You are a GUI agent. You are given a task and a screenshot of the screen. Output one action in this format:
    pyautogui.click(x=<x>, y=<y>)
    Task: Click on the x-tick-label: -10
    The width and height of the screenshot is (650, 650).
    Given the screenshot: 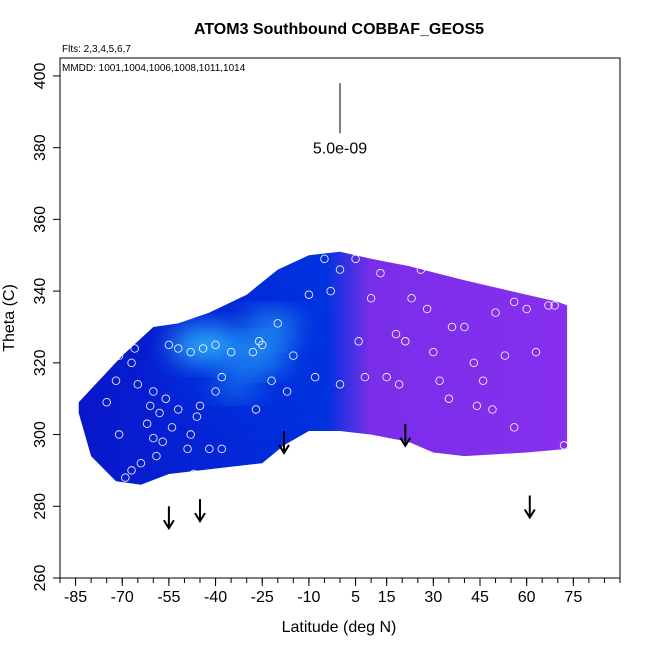 What is the action you would take?
    pyautogui.click(x=308, y=597)
    